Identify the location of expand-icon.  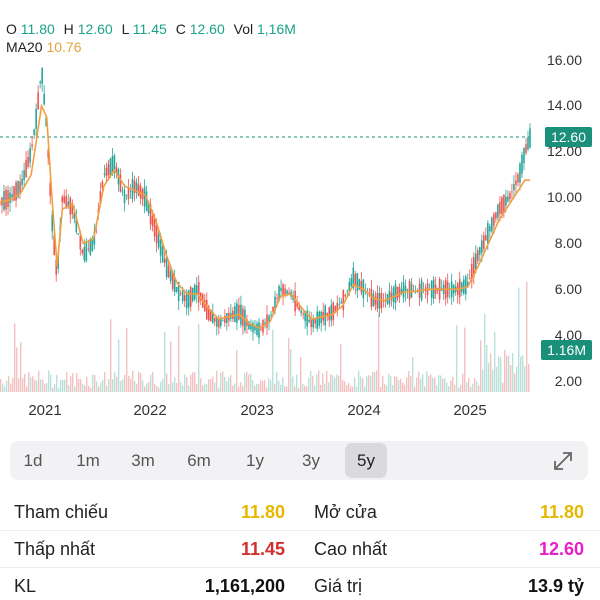
(563, 461).